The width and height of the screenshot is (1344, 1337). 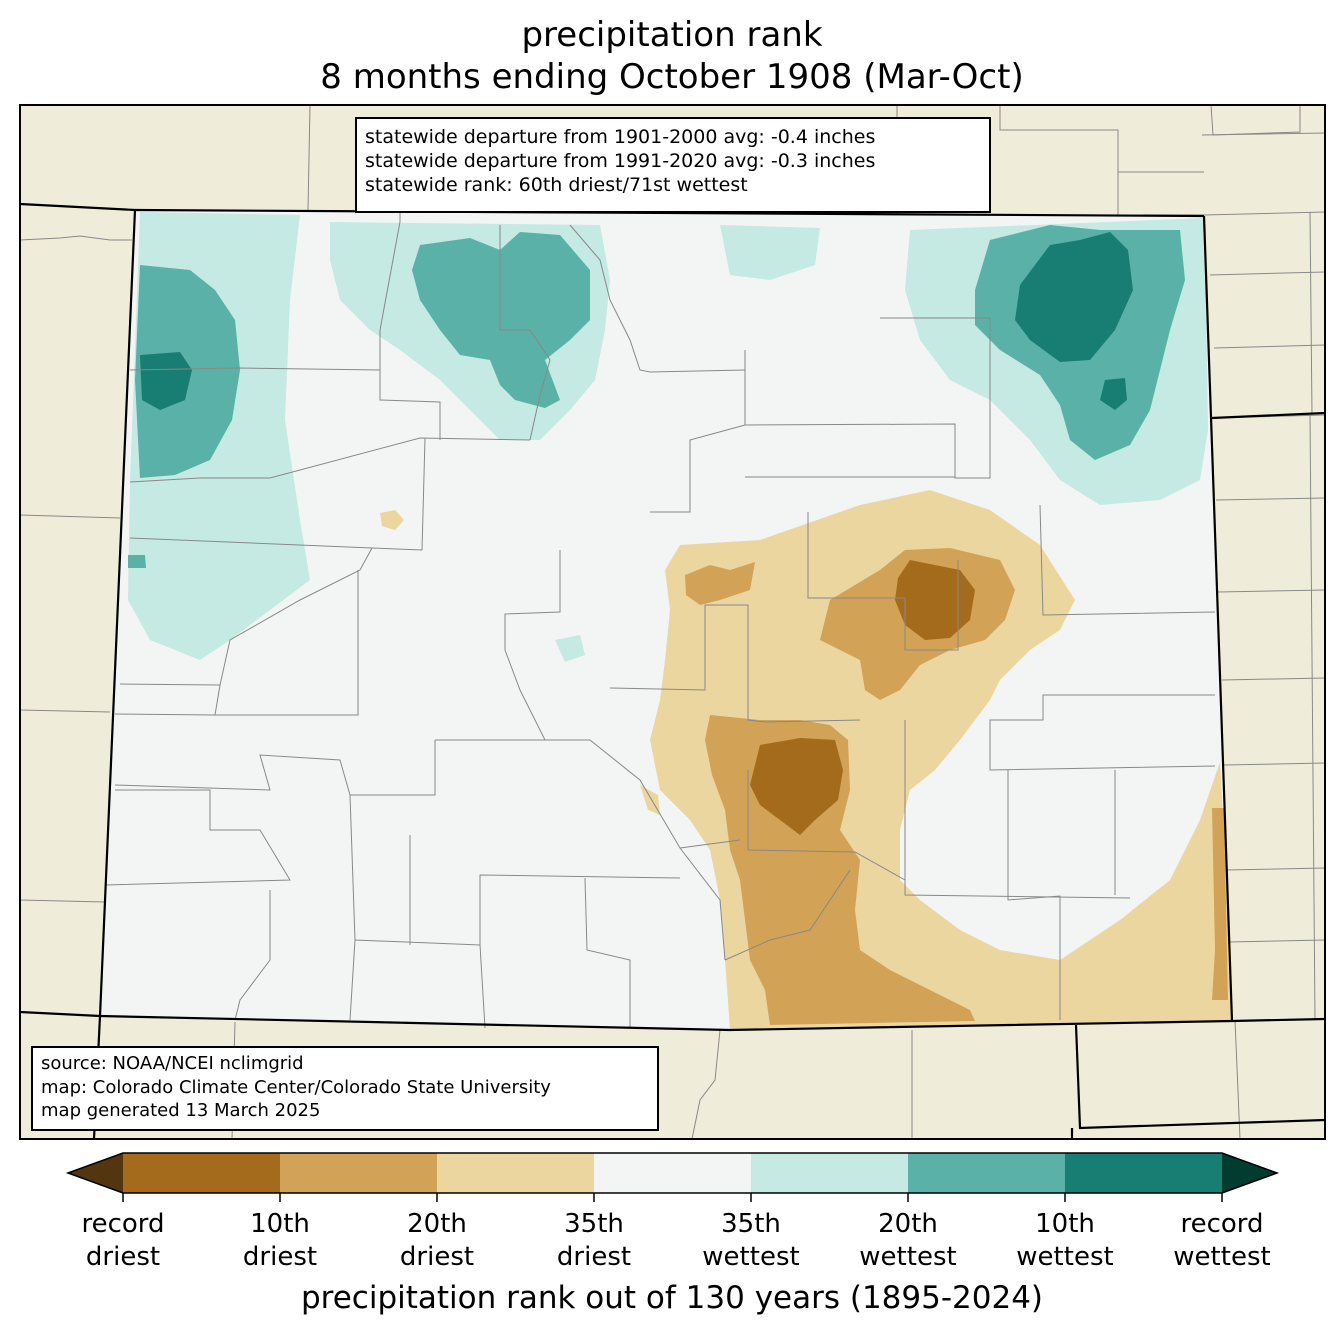 What do you see at coordinates (172, 1063) in the screenshot?
I see `source-line: source: NOAA/NCEI nclimgrid` at bounding box center [172, 1063].